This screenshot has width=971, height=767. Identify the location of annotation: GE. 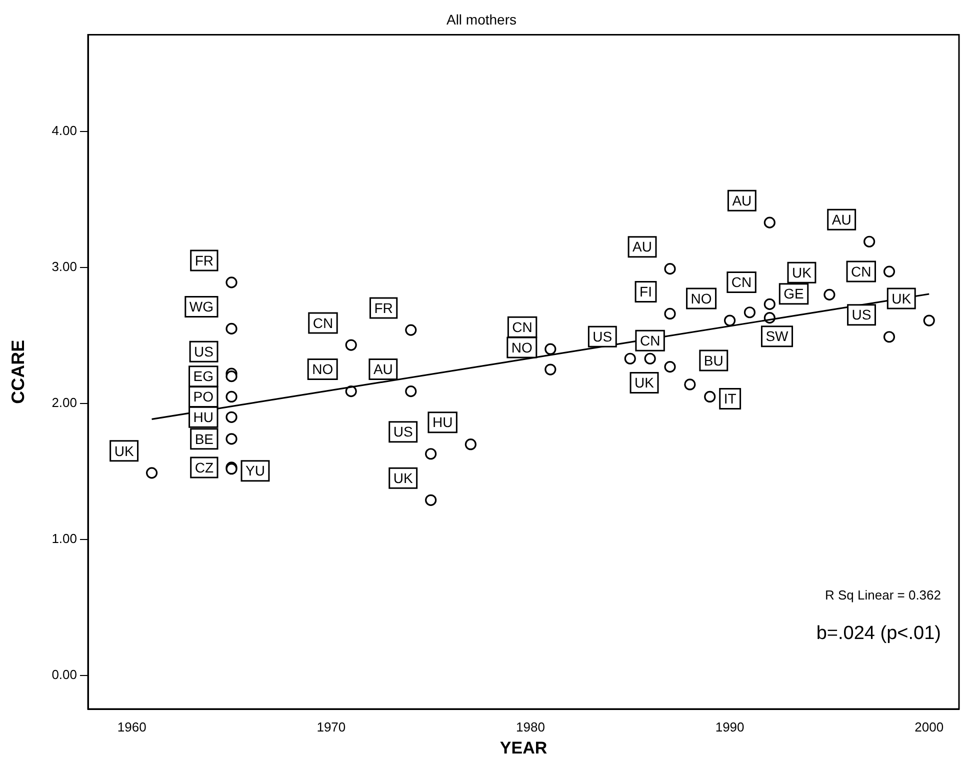
(794, 294).